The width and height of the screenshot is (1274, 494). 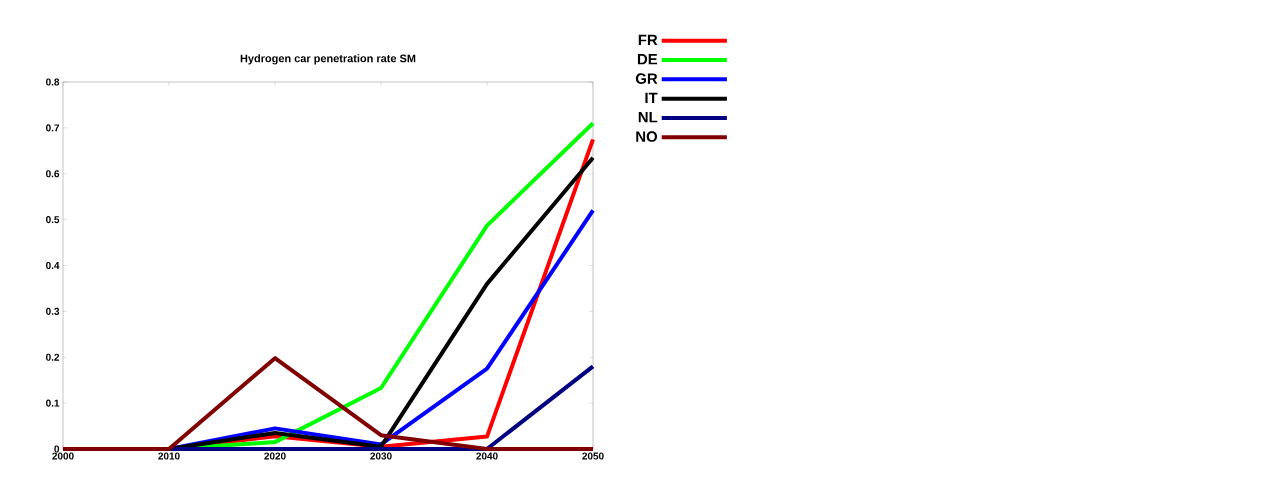 What do you see at coordinates (169, 456) in the screenshot?
I see `x-tick-label: 2010` at bounding box center [169, 456].